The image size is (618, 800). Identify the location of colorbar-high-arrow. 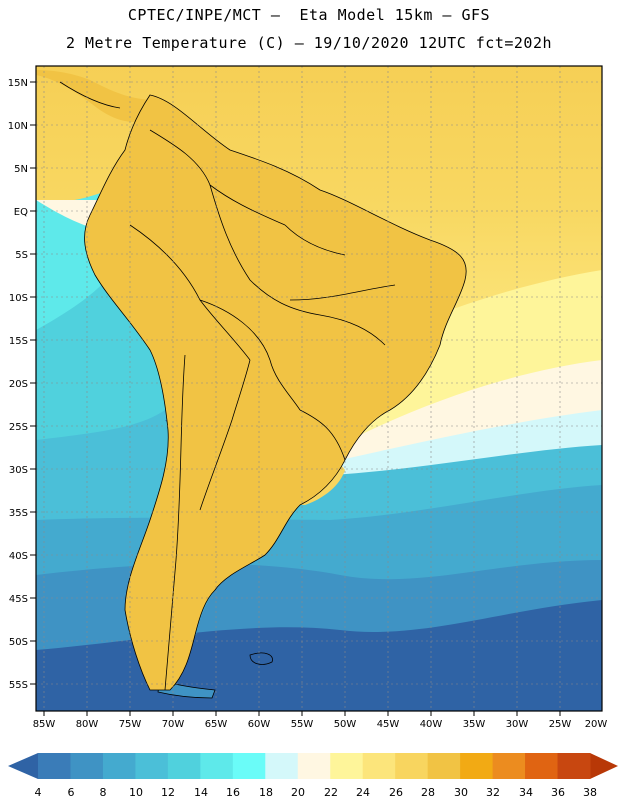
(604, 766).